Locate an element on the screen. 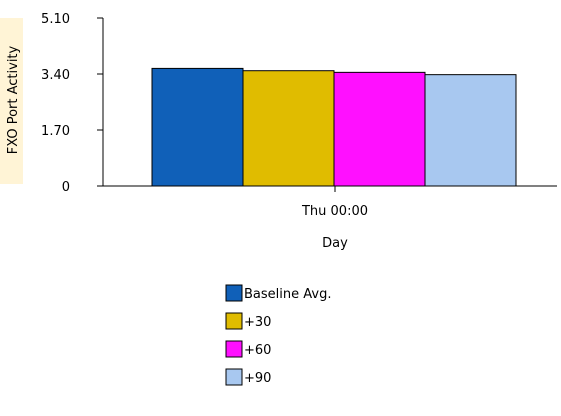 The width and height of the screenshot is (561, 416). x-axis-title: Day is located at coordinates (335, 243).